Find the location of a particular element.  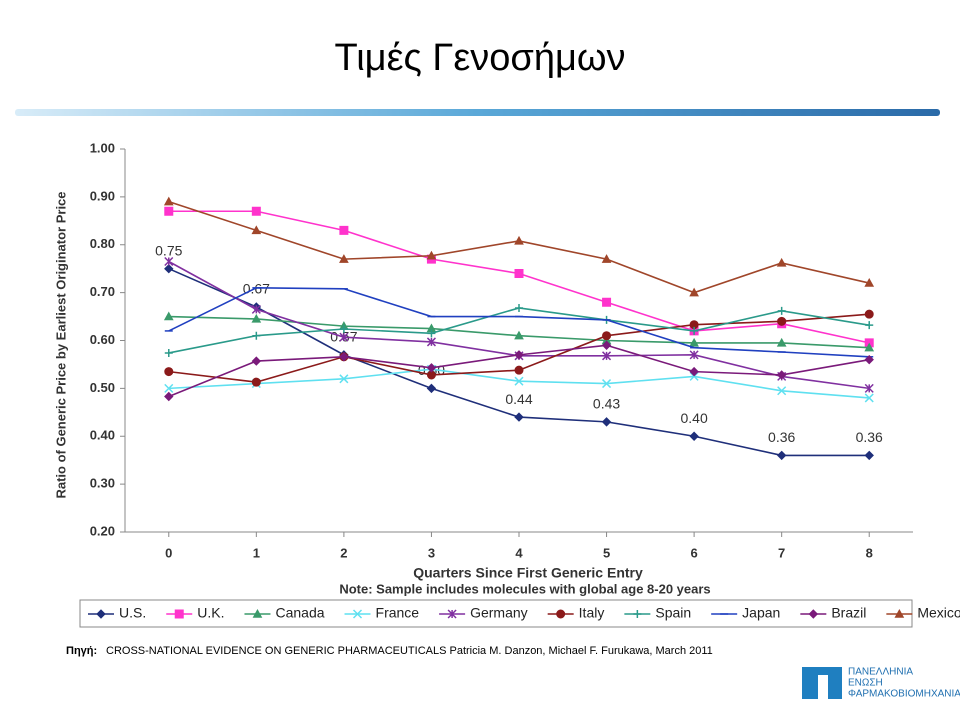

x-axis-label: Quarters Since First Generic Entry is located at coordinates (528, 573).